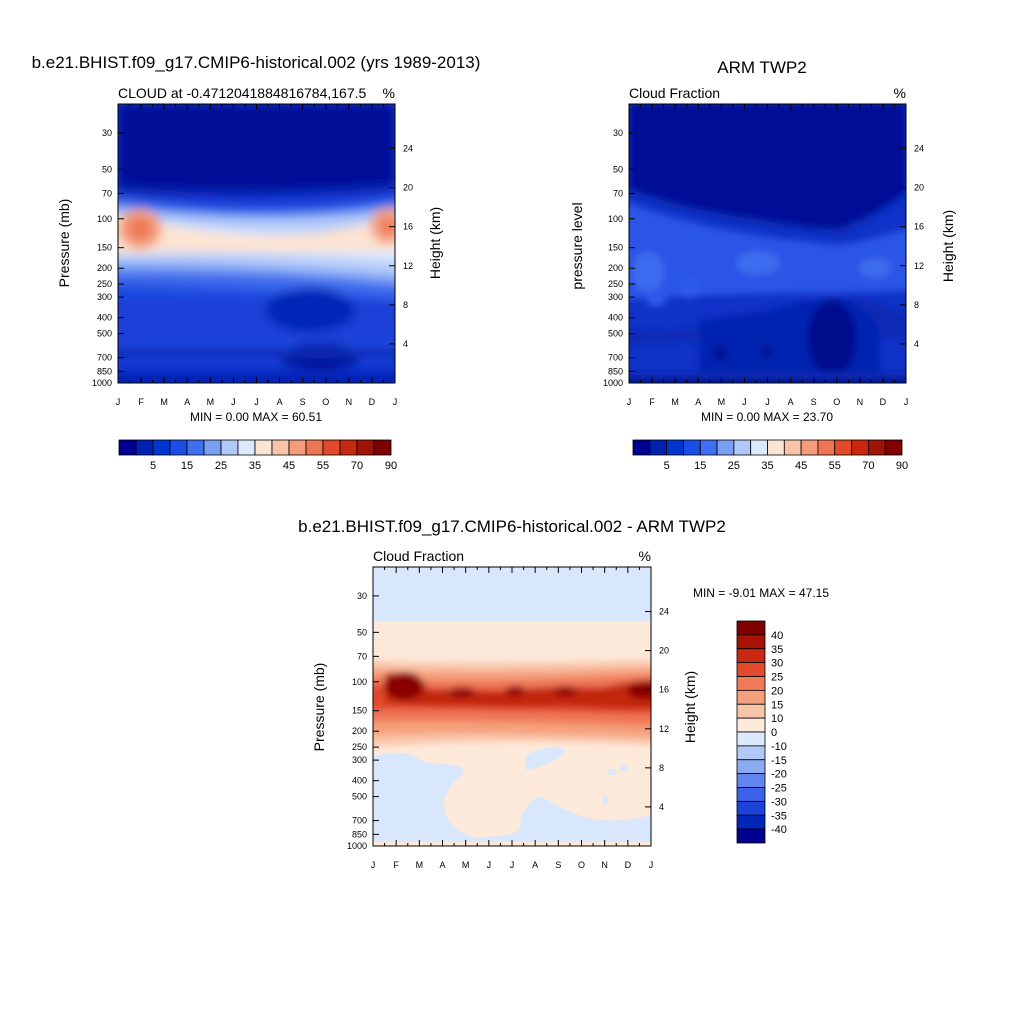 Image resolution: width=1024 pixels, height=1024 pixels. What do you see at coordinates (256, 417) in the screenshot?
I see `panel-1-minmax: MIN = 0.00 MAX = 60.51` at bounding box center [256, 417].